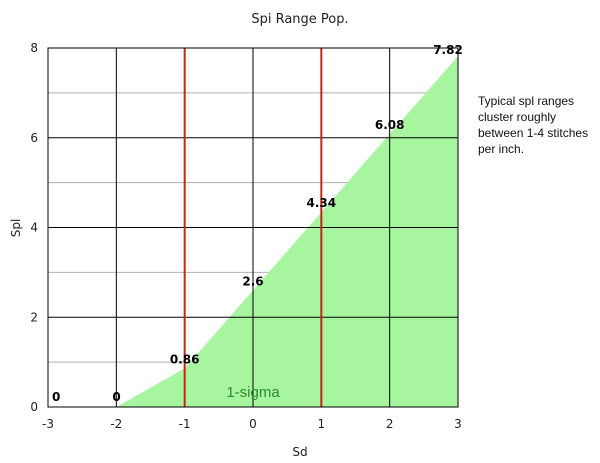 The width and height of the screenshot is (600, 463). I want to click on y-tick-label: 8, so click(34, 48).